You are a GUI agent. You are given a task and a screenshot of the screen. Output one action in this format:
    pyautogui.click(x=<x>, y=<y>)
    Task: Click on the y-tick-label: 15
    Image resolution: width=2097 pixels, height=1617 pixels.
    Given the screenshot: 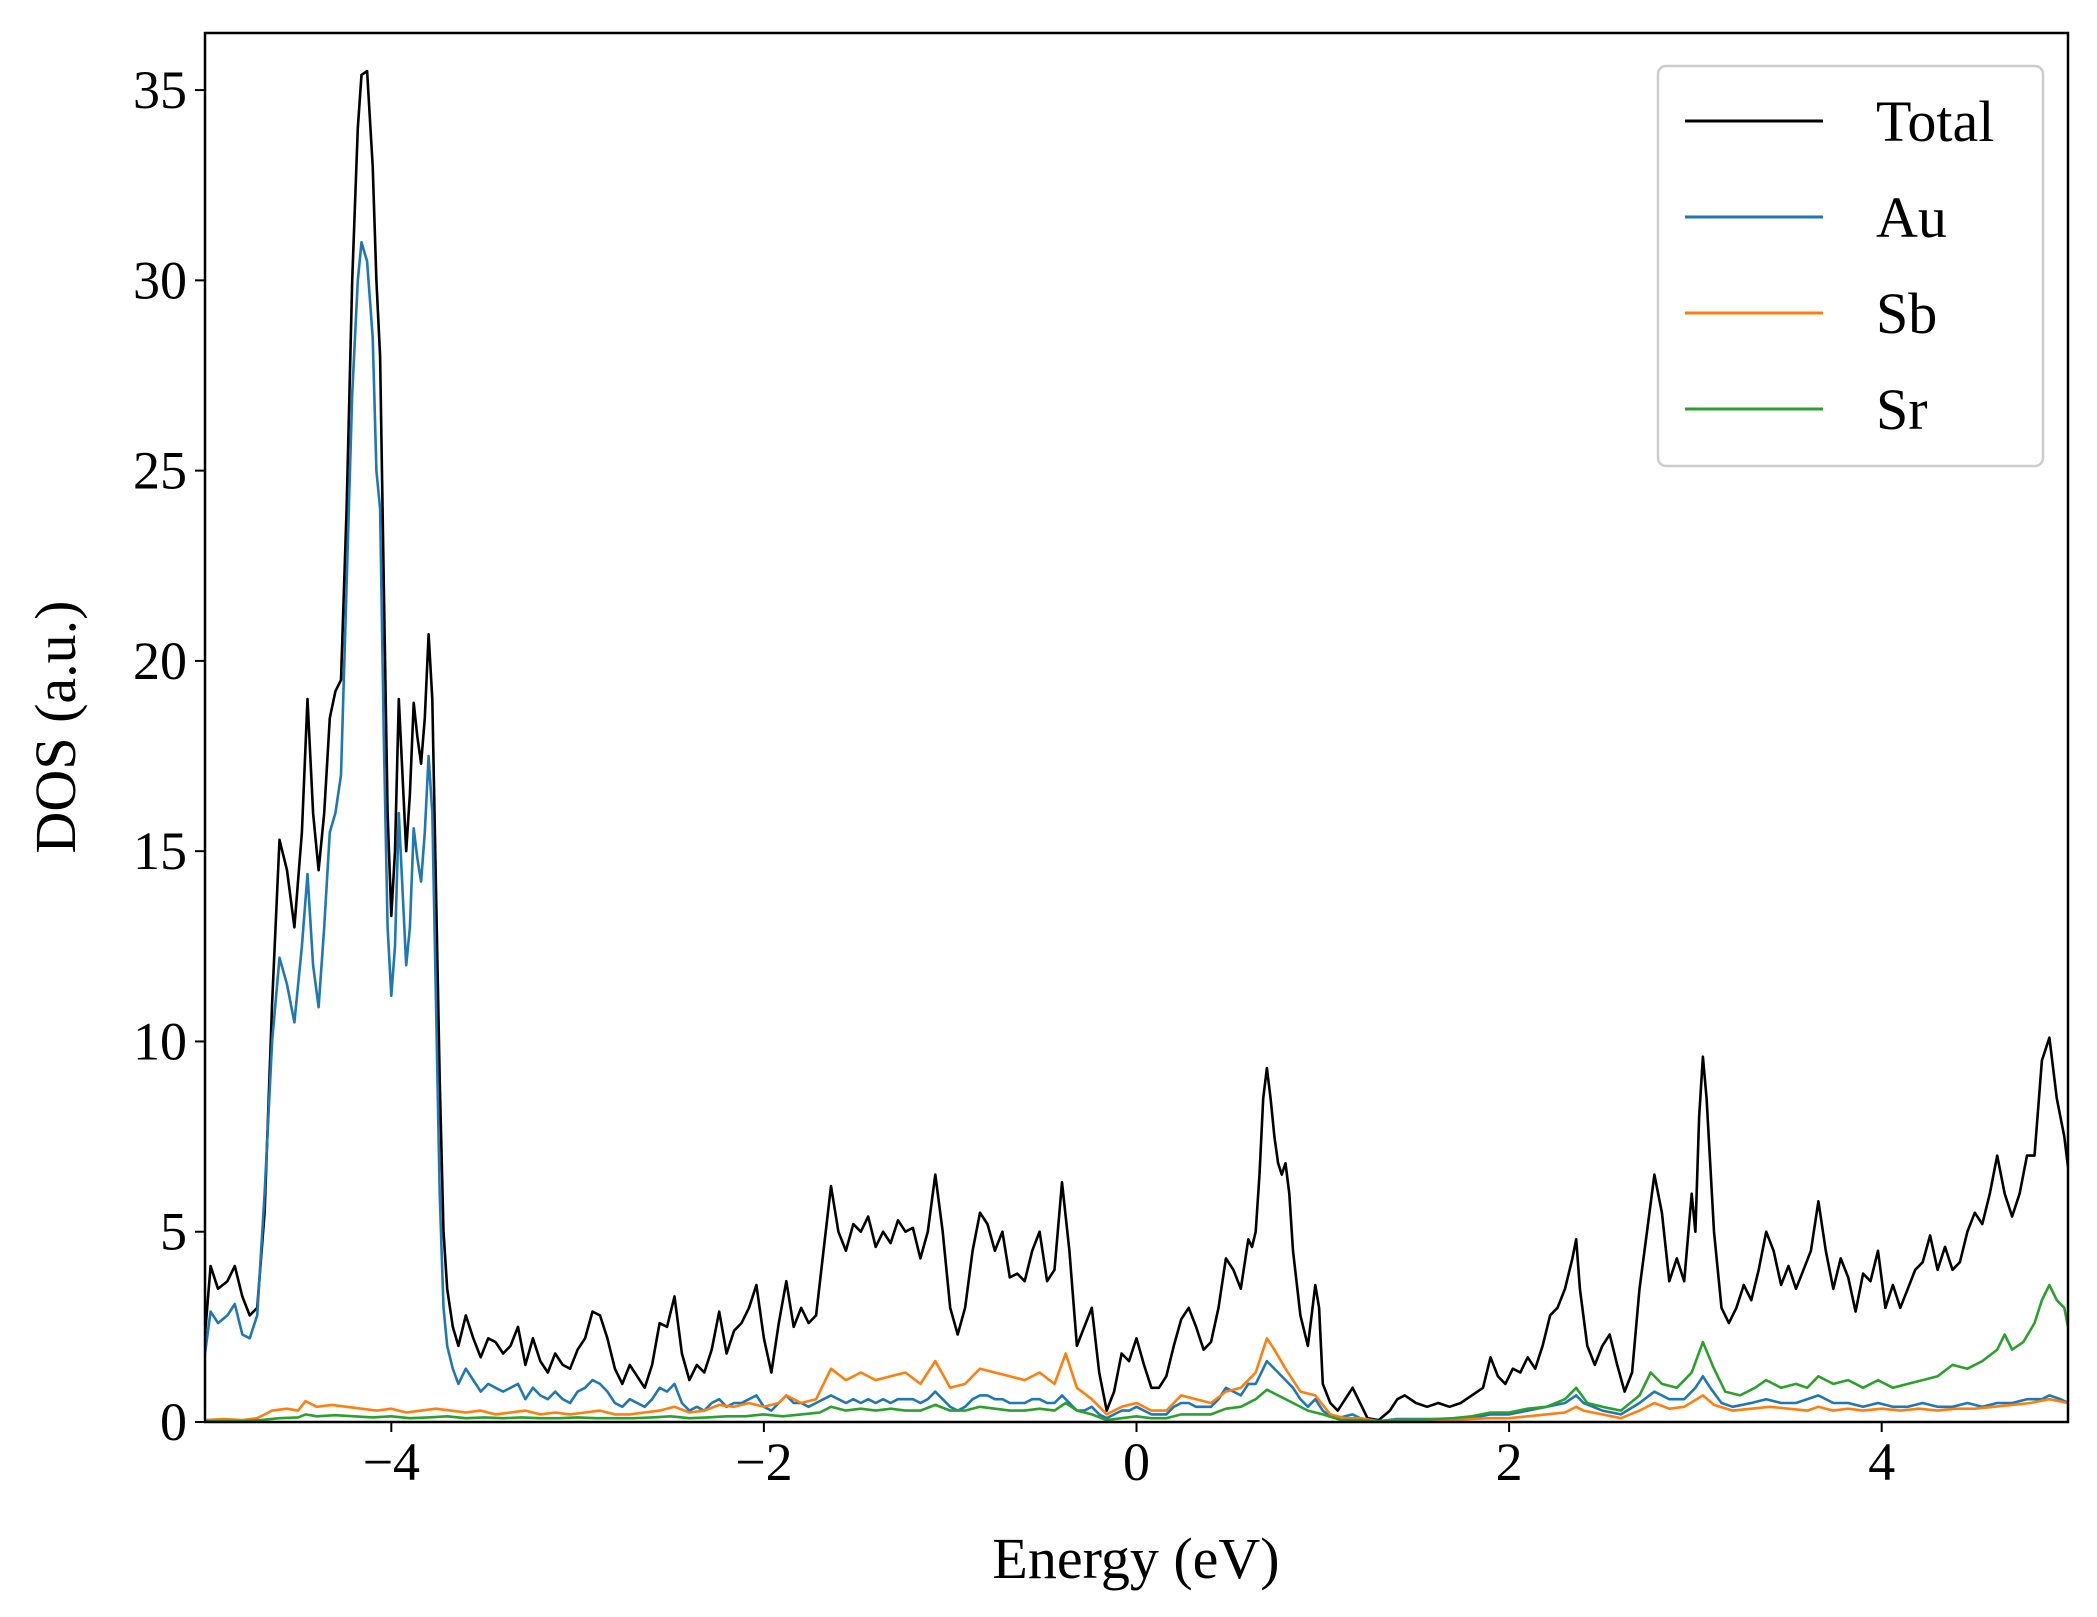 What is the action you would take?
    pyautogui.click(x=160, y=851)
    